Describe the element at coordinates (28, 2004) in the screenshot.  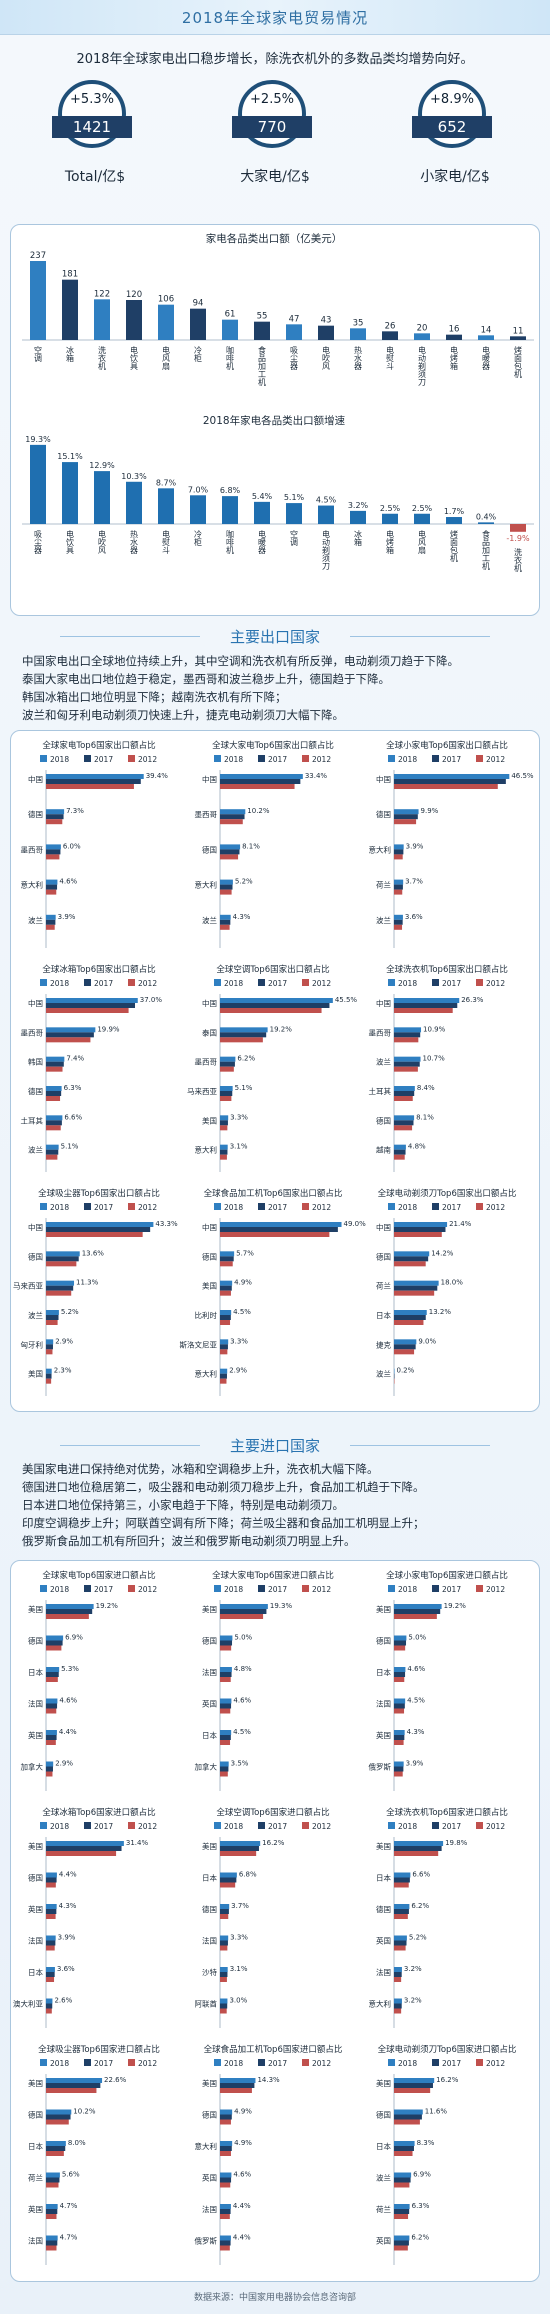
I see `category-label: 澳大利亚` at that location.